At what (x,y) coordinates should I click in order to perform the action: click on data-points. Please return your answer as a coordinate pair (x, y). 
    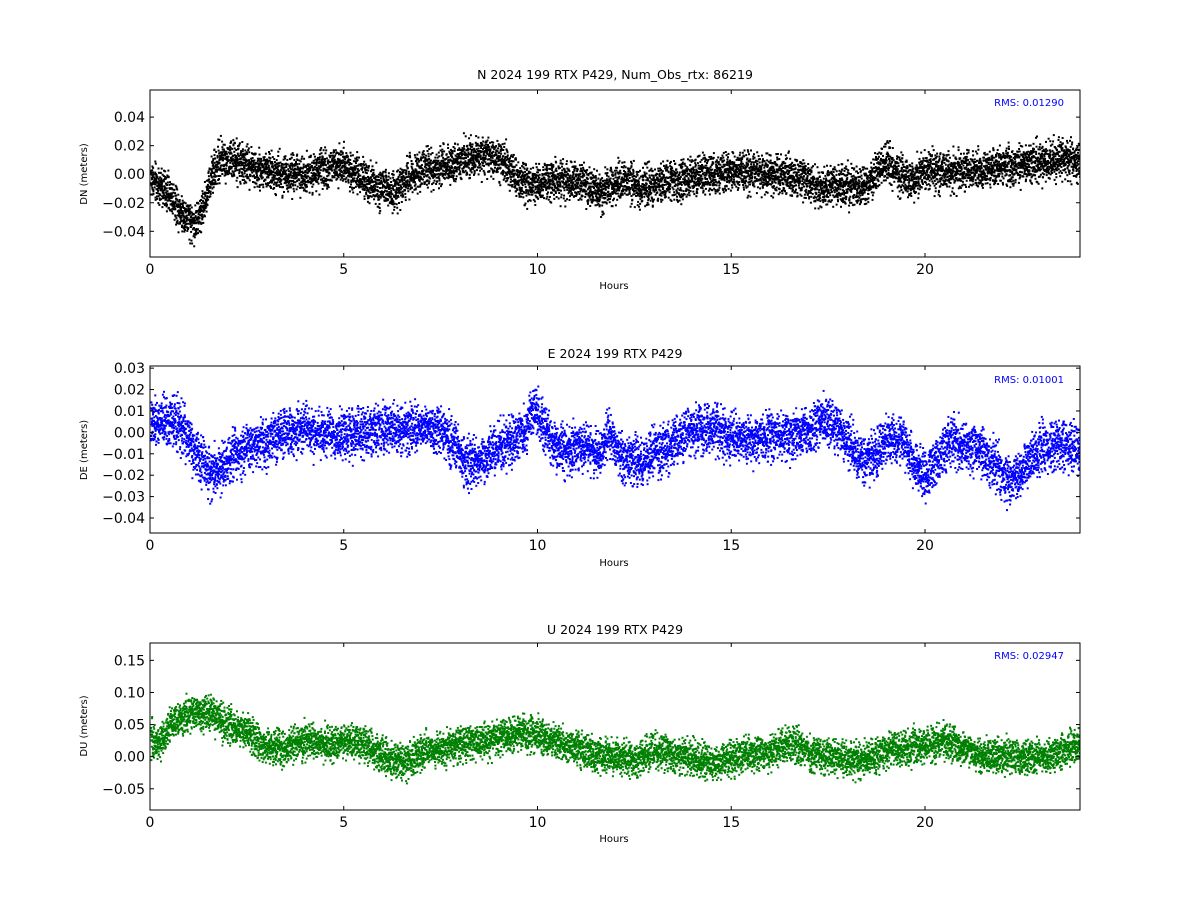
    Looking at the image, I should click on (615, 190).